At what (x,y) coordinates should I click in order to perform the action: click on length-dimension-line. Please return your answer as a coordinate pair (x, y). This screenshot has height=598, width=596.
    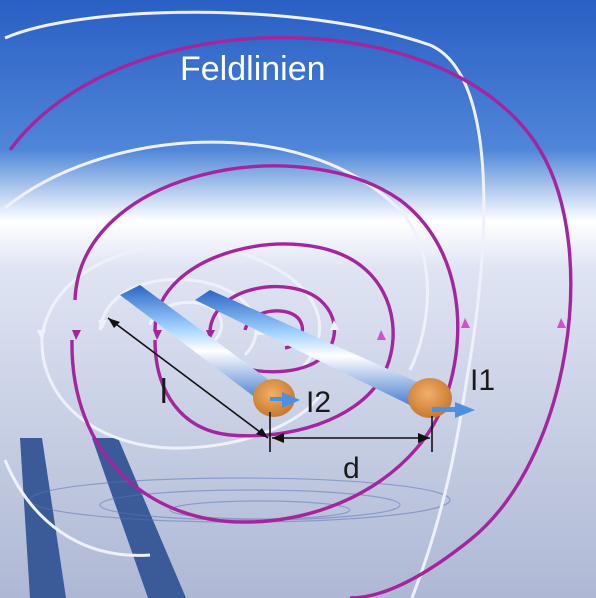
    Looking at the image, I should click on (188, 378).